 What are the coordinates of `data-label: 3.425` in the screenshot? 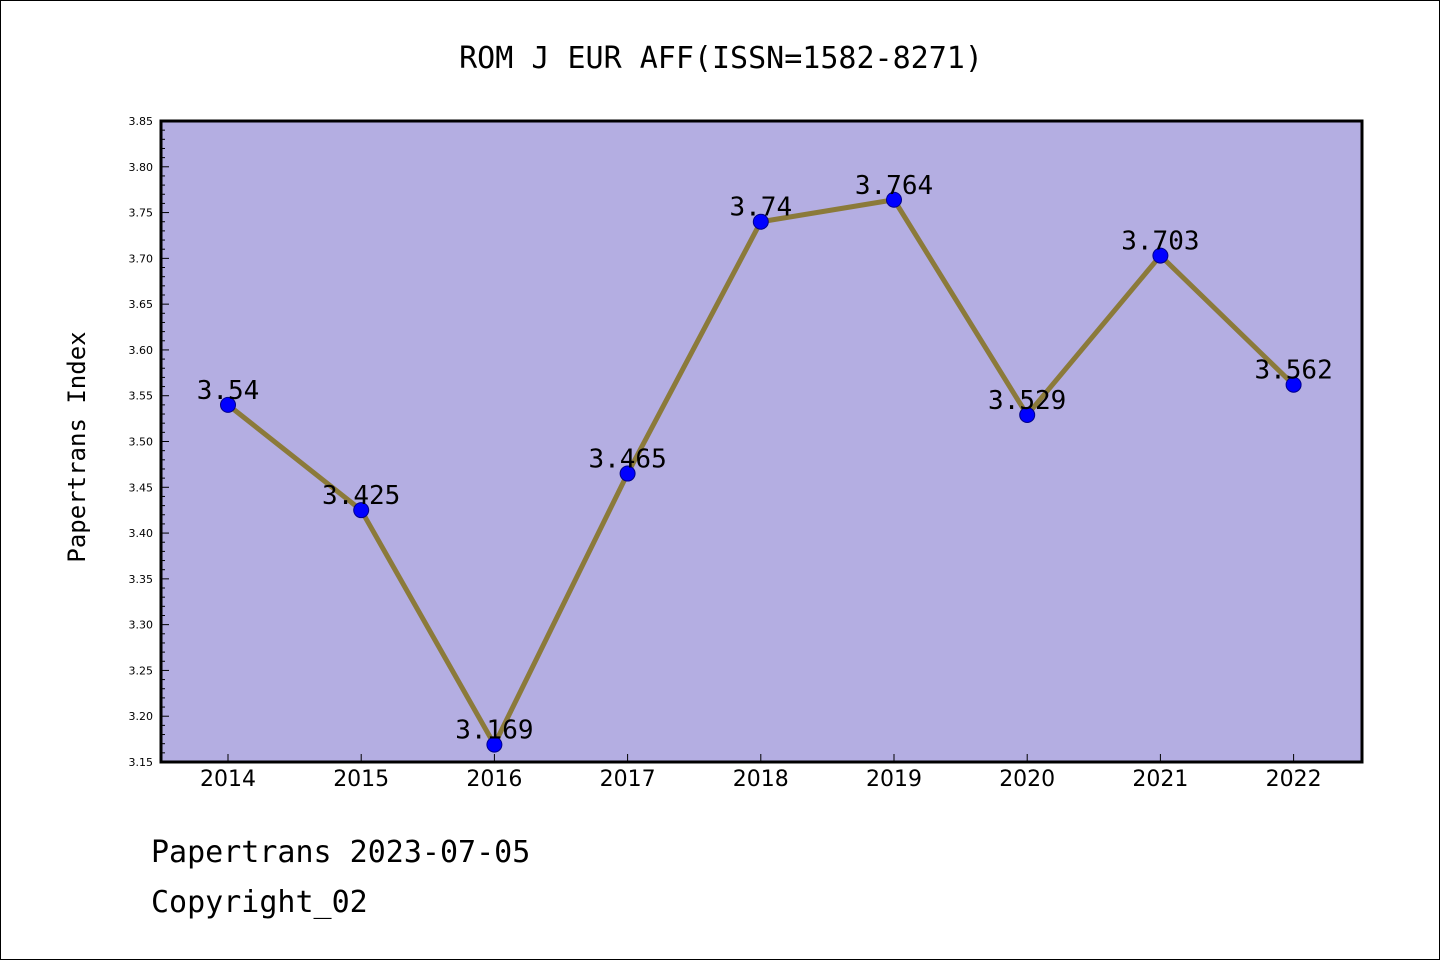 It's located at (361, 496).